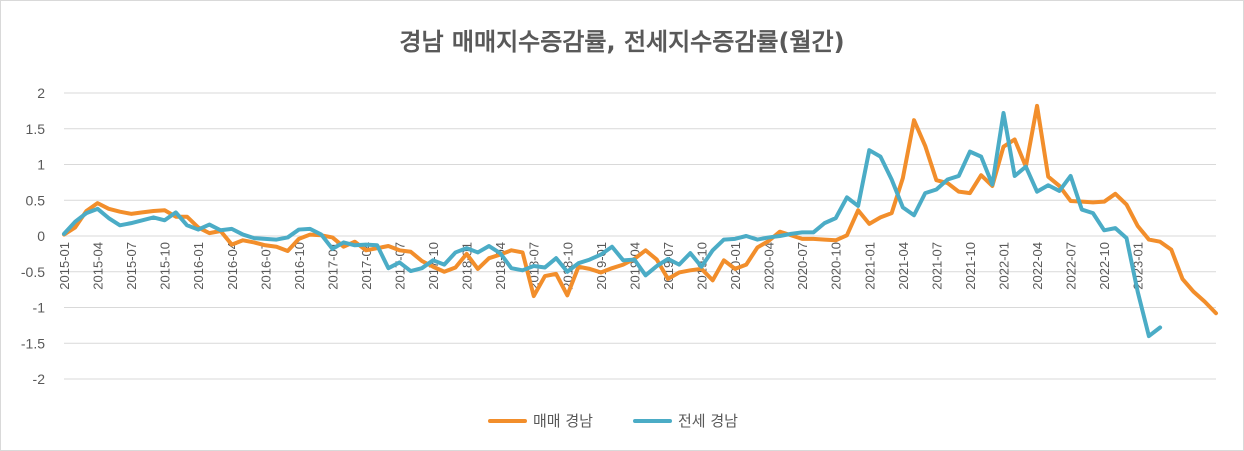 This screenshot has height=451, width=1244. Describe the element at coordinates (332, 266) in the screenshot. I see `x-tick-label: 2017-01` at that location.